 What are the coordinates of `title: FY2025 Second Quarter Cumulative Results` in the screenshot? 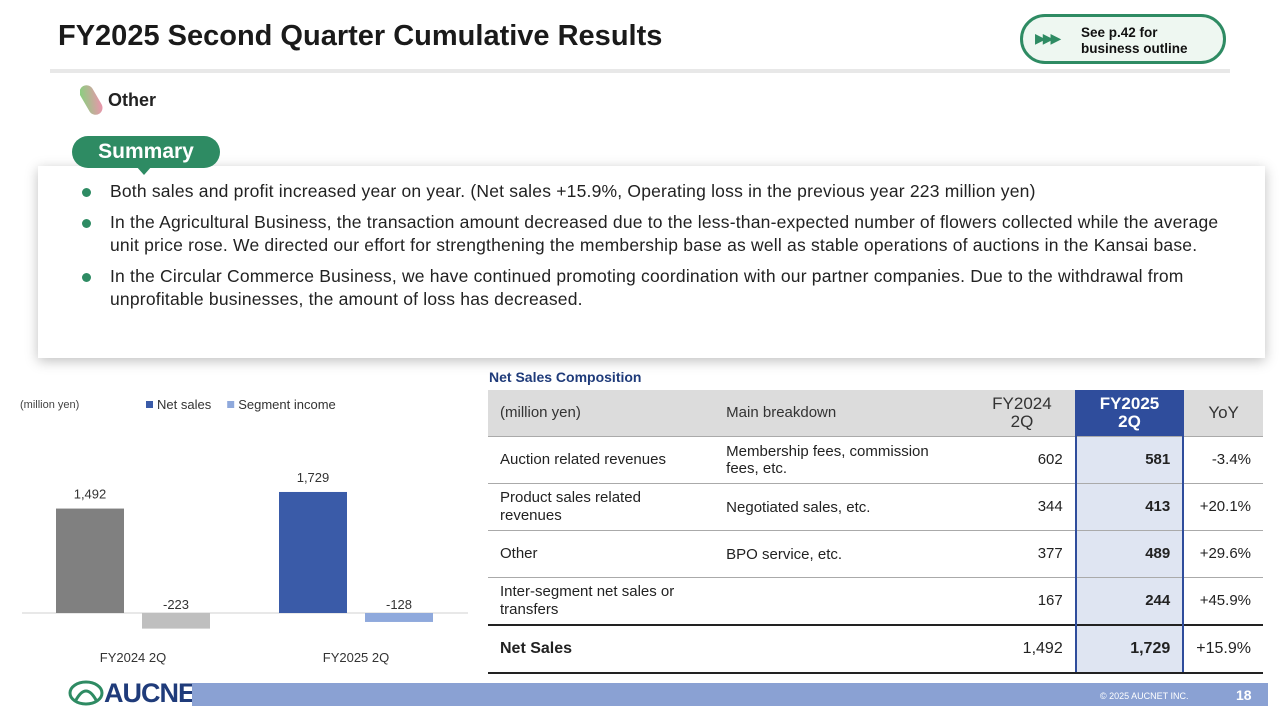 It's located at (360, 36).